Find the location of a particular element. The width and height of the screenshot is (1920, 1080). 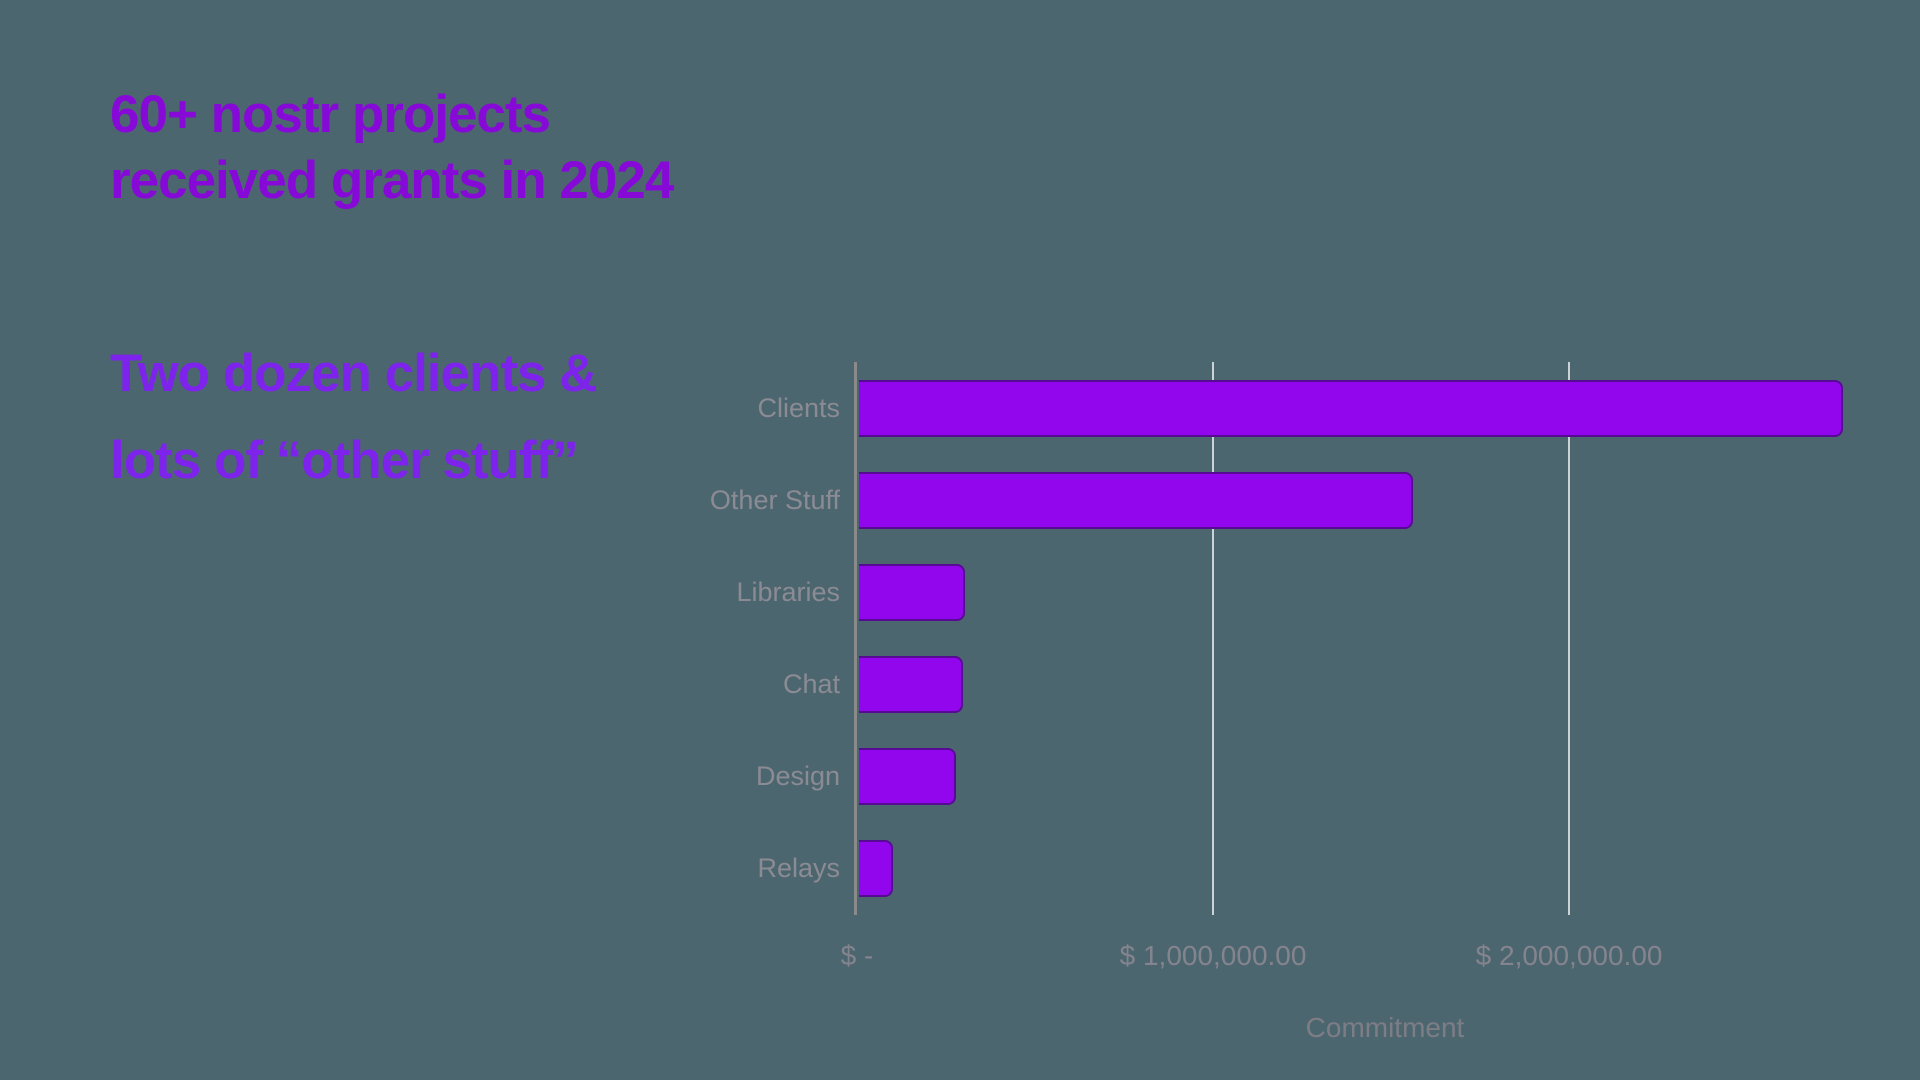

page-title-line2: received grants in 2024 is located at coordinates (392, 180).